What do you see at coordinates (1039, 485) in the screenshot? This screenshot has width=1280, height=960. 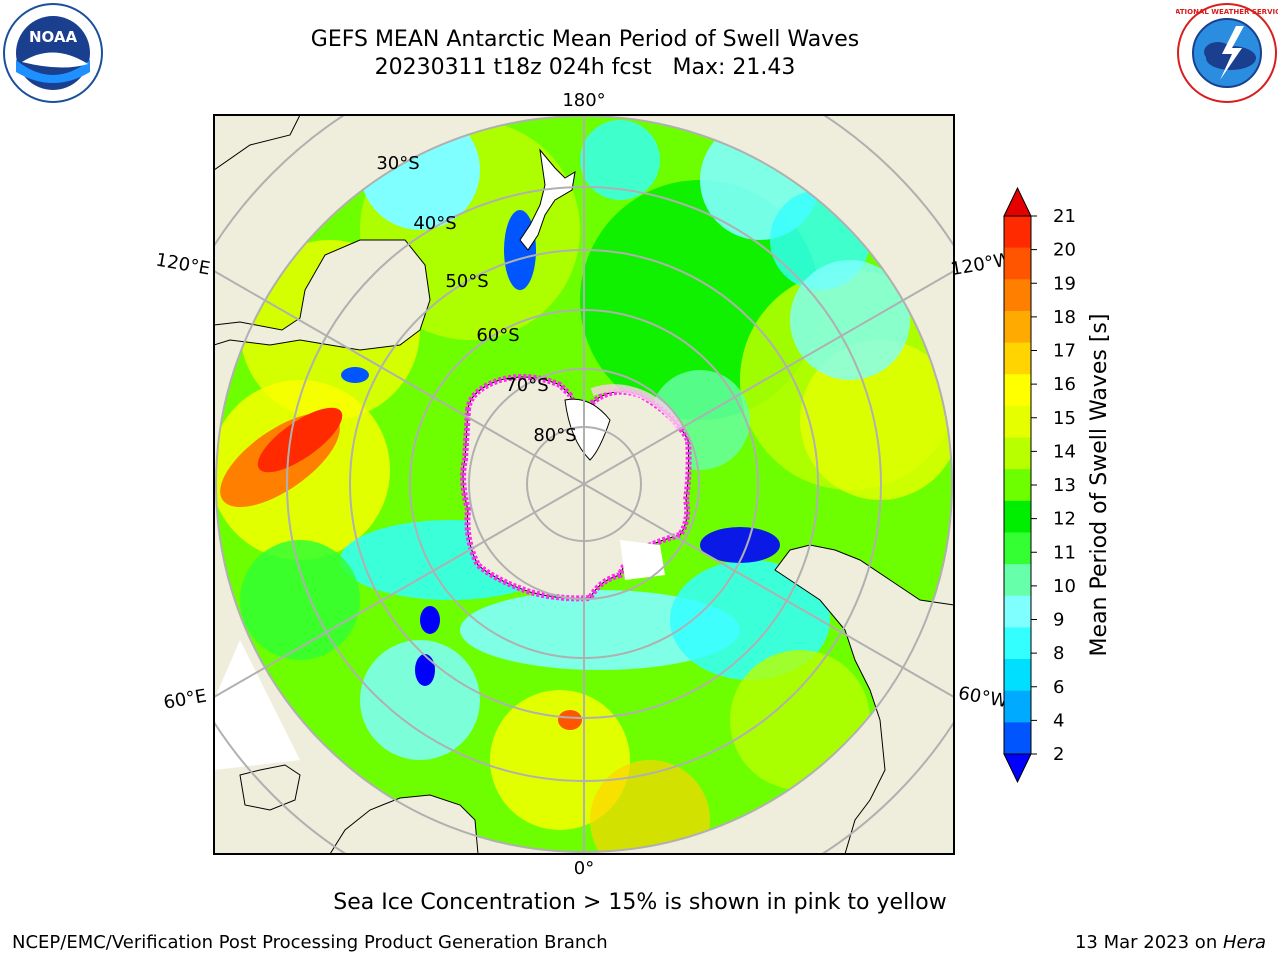 I see `colorbar: 21 20 19 18 17 16 15 14 13 12 11 10 9 8 6 4 2` at bounding box center [1039, 485].